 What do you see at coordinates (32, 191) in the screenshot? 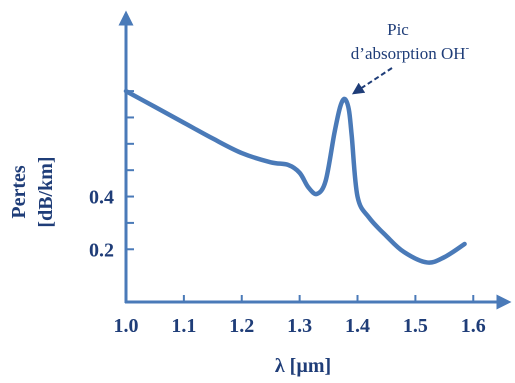
I see `y-axis-title: Pertes [dB/km]` at bounding box center [32, 191].